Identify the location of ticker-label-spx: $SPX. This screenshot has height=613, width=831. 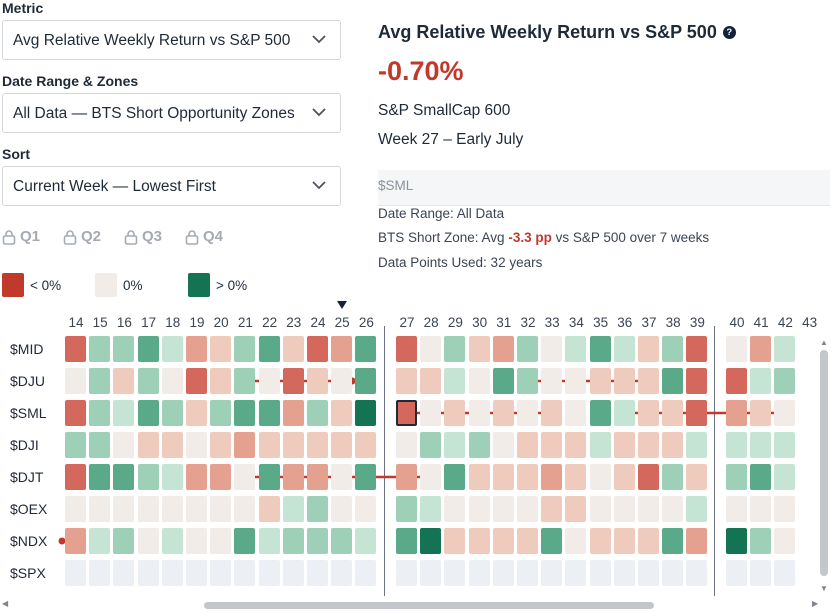
(28, 573).